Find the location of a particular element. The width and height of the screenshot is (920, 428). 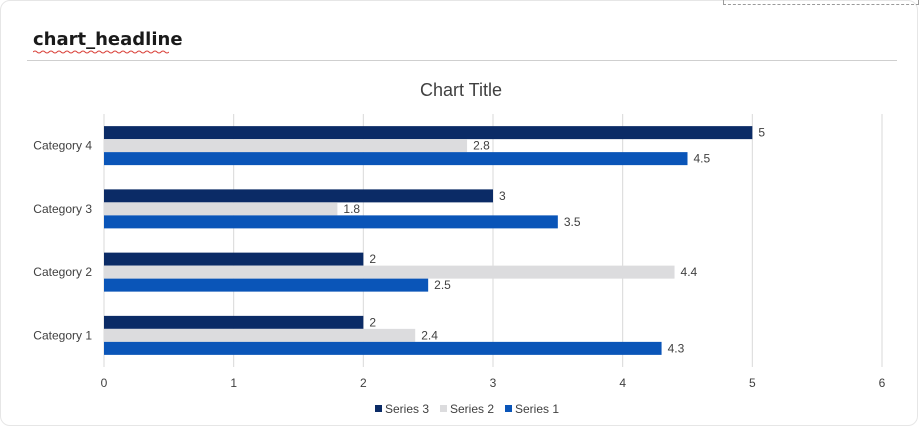

category-labels: Category 1 Category 2 Category 3 Category 4 is located at coordinates (62, 241).